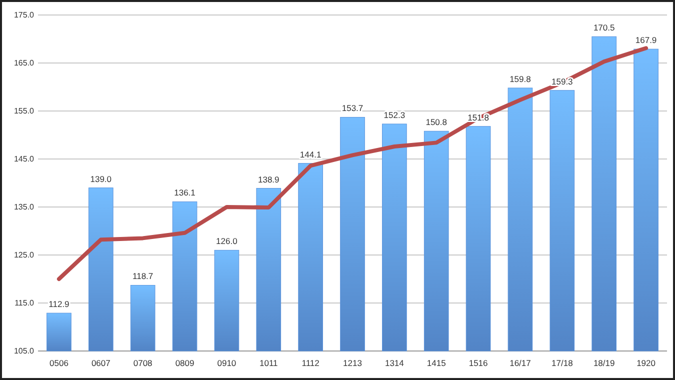 This screenshot has width=675, height=380. What do you see at coordinates (24, 207) in the screenshot?
I see `y-tick-label: 135.0` at bounding box center [24, 207].